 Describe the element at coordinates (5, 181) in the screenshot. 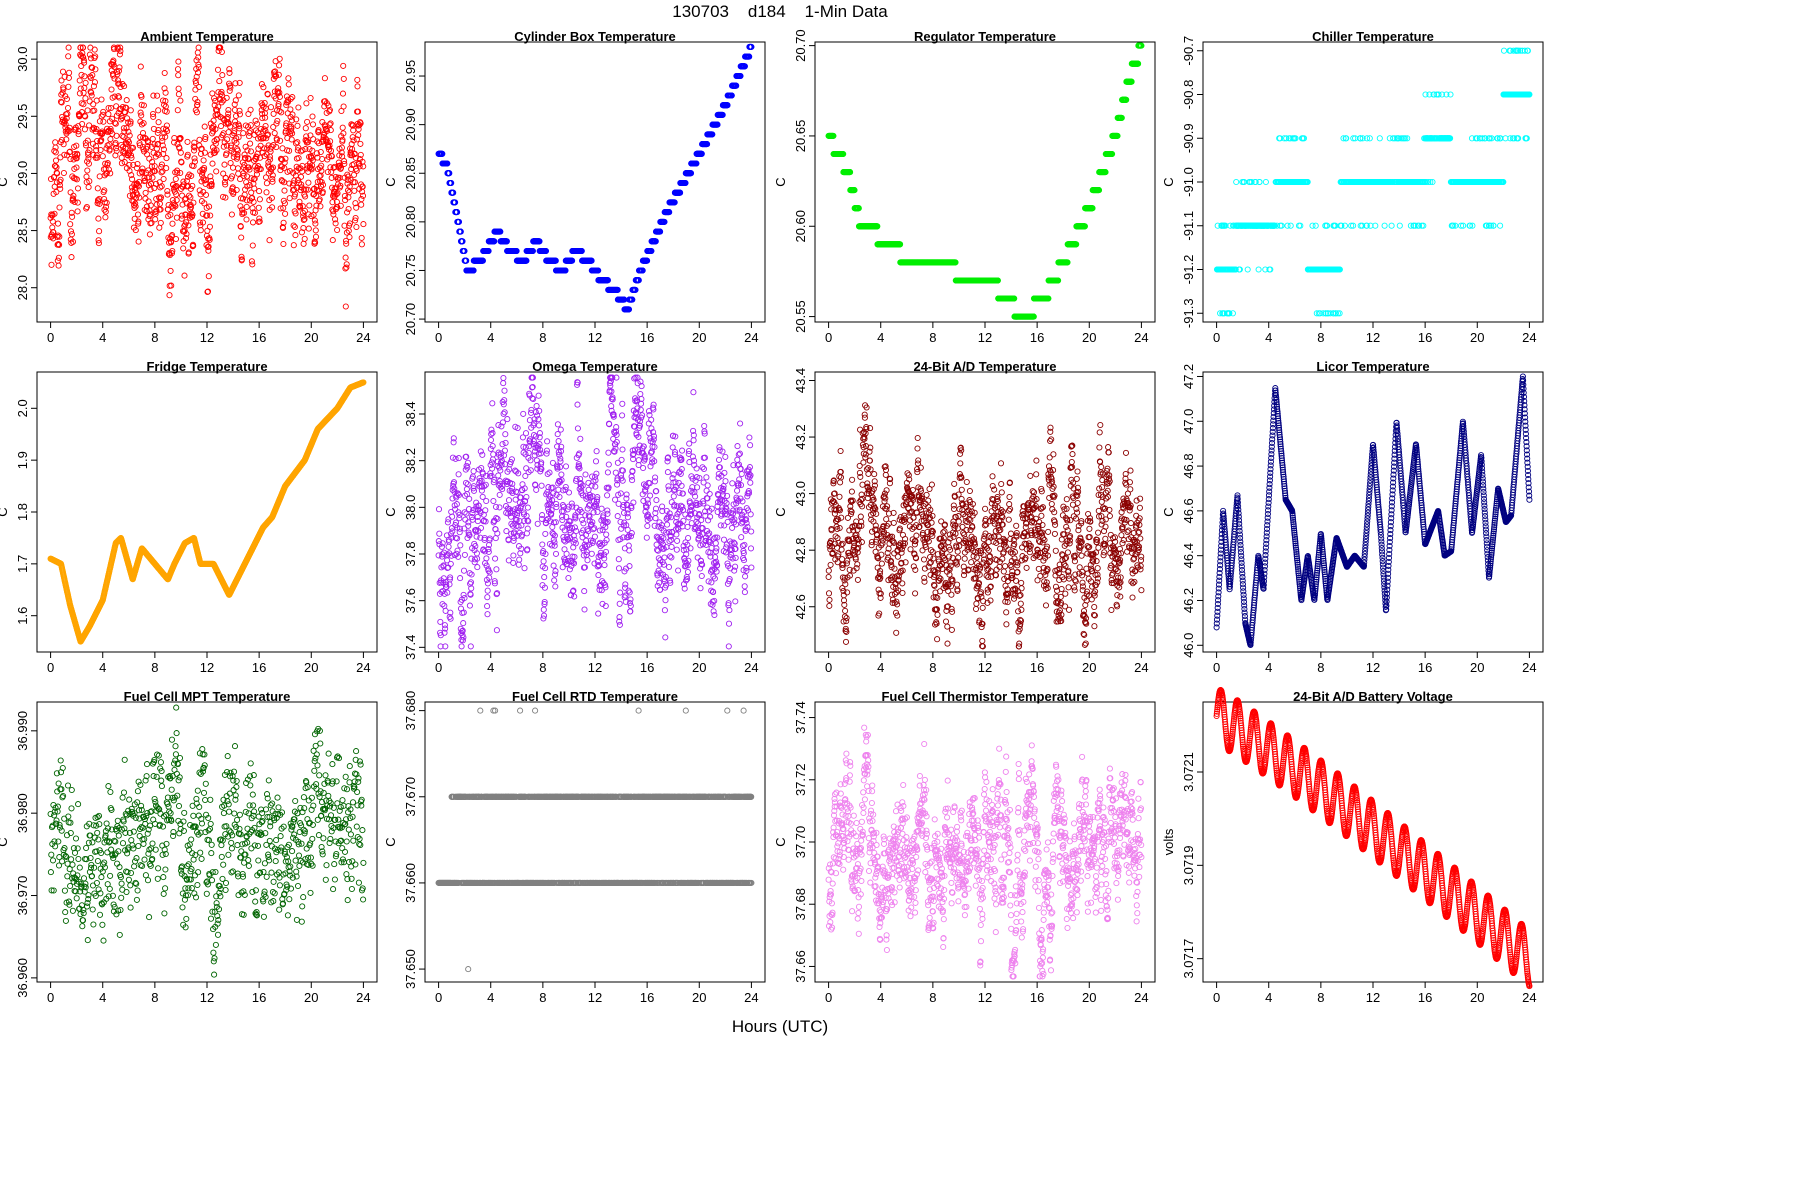

I see `y-axis-label: C` at that location.